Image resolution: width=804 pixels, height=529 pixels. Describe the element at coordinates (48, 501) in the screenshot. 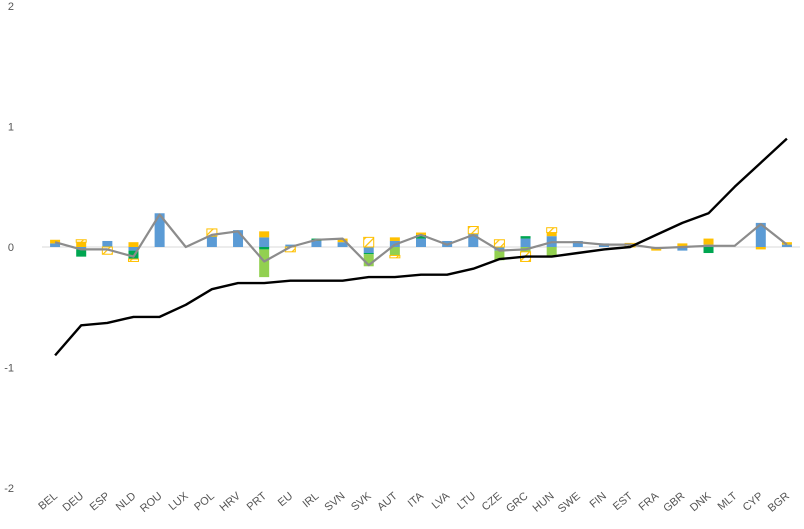

I see `x-tick-label: BEL` at that location.